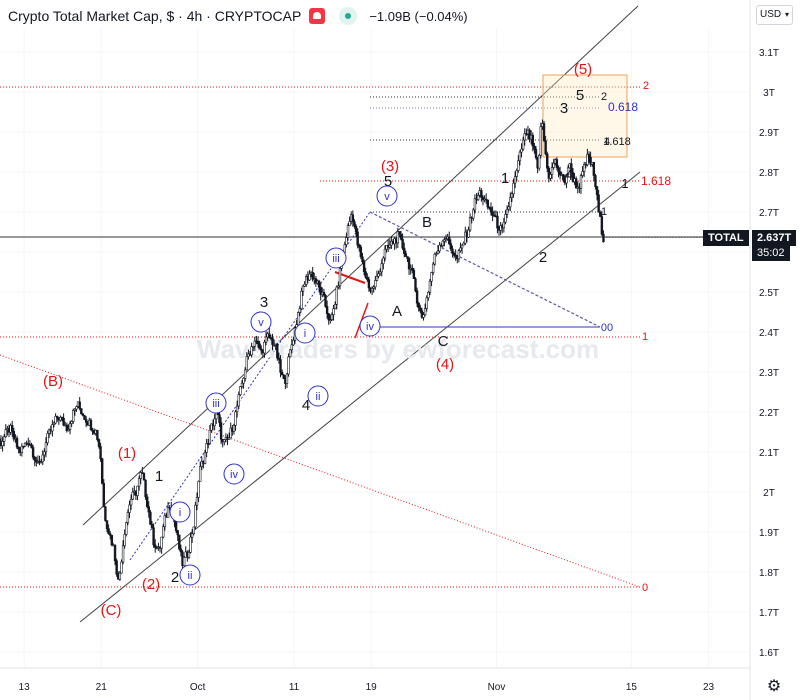 The image size is (800, 700). I want to click on wave-label-red: (3), so click(390, 166).